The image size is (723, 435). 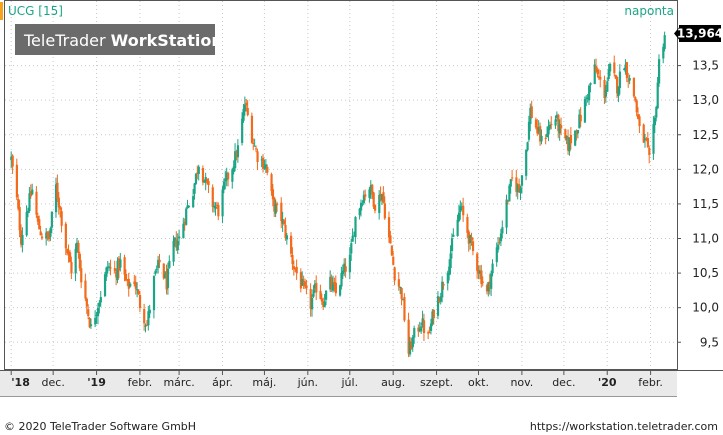 I want to click on brand-logo-bg, so click(x=115, y=39).